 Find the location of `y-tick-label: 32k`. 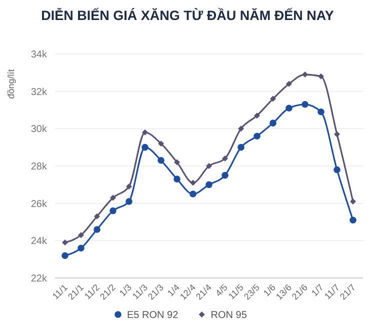

y-tick-label: 32k is located at coordinates (39, 92).